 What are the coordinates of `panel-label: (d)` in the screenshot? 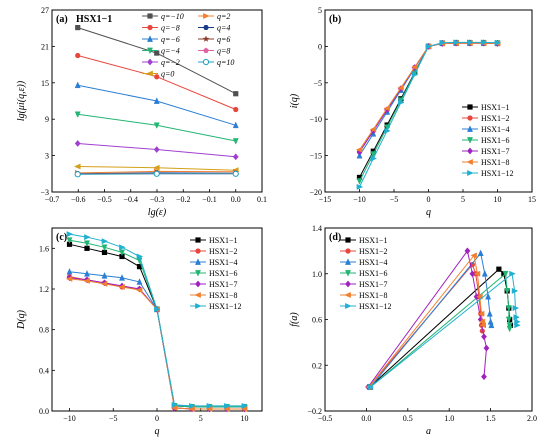 It's located at (335, 237).